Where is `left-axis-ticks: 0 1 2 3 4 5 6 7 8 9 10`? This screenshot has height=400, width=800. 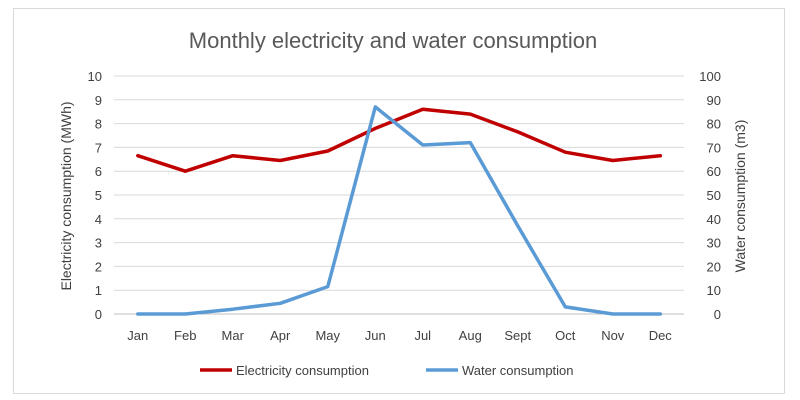
left-axis-ticks: 0 1 2 3 4 5 6 7 8 9 10 is located at coordinates (95, 195).